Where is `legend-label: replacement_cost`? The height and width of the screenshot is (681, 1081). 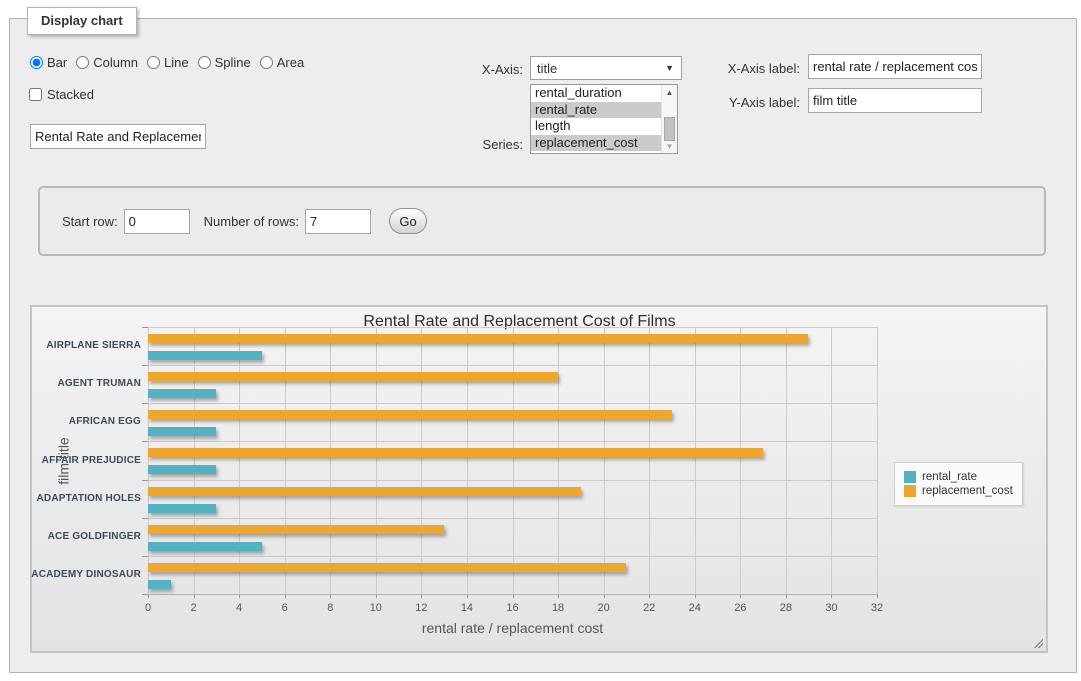
legend-label: replacement_cost is located at coordinates (967, 491).